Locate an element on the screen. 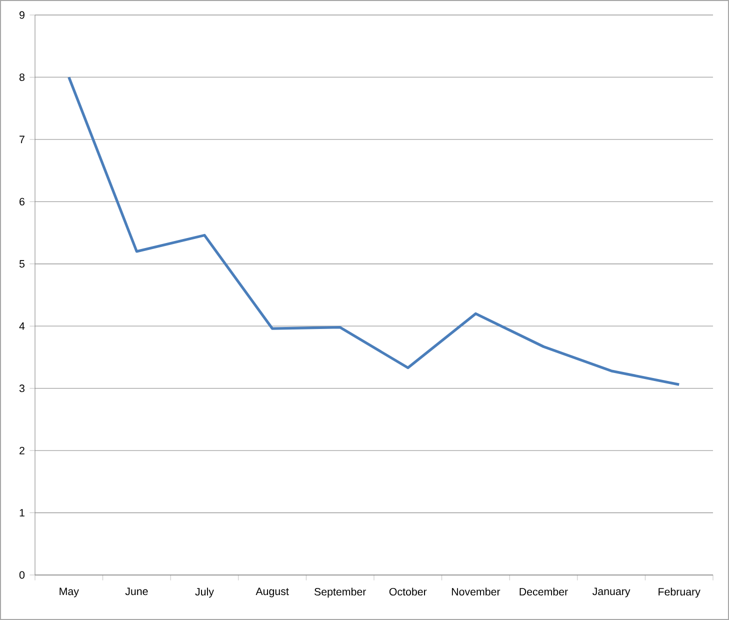 The height and width of the screenshot is (620, 729). y-tick-label: 9 is located at coordinates (22, 15).